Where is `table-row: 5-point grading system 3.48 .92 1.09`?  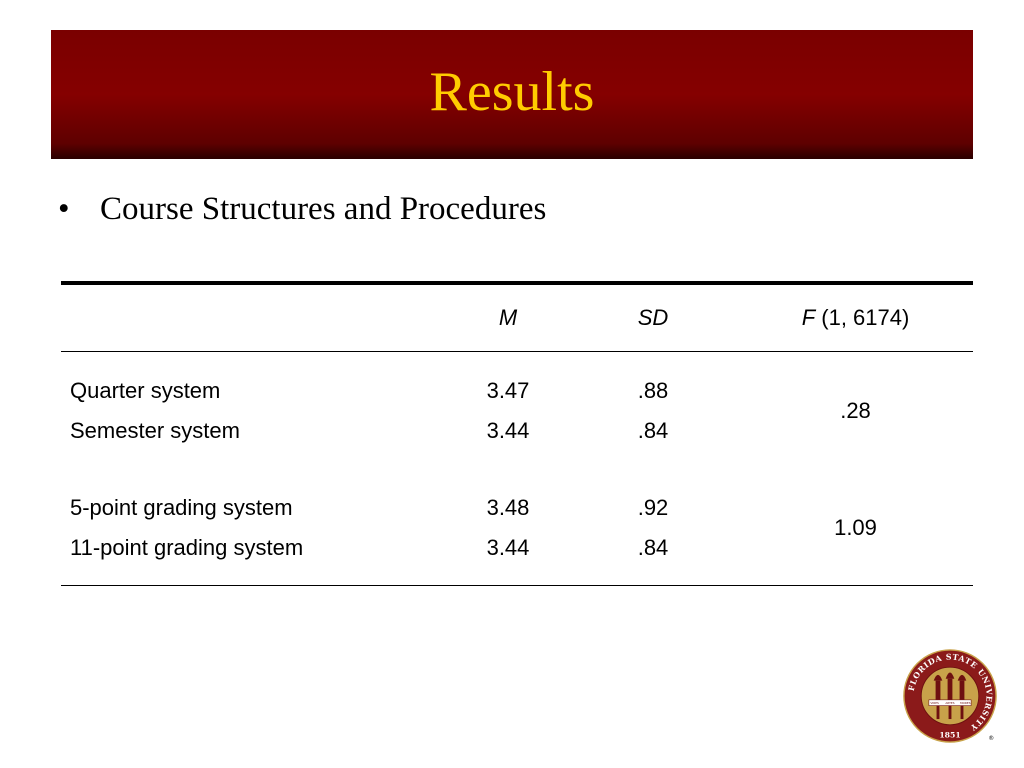 table-row: 5-point grading system 3.48 .92 1.09 is located at coordinates (517, 514).